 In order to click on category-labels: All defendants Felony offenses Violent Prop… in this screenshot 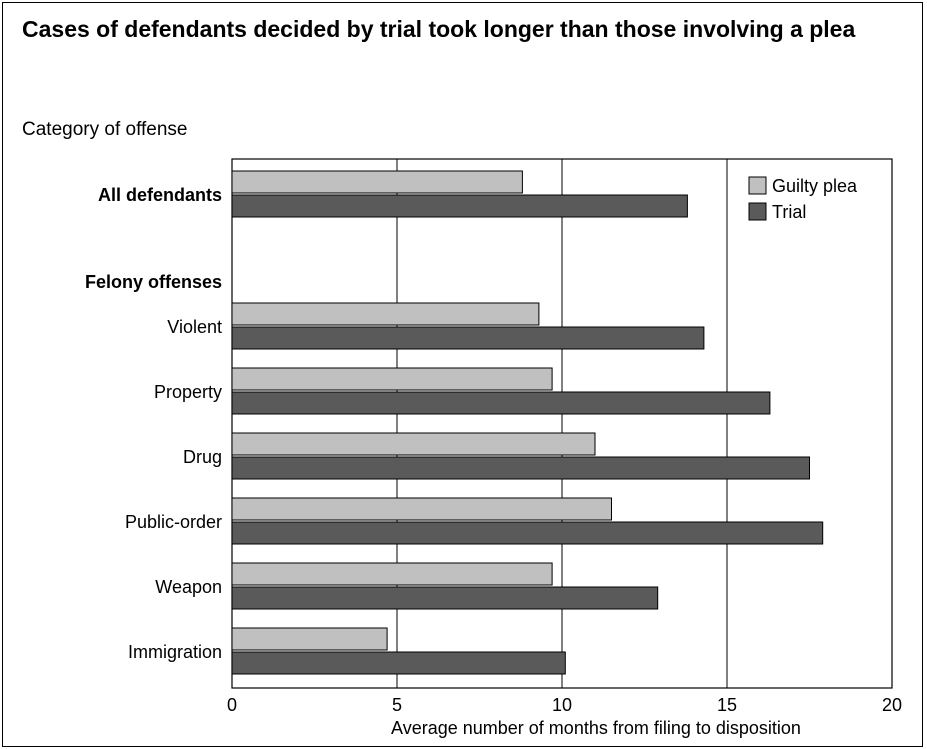, I will do `click(153, 423)`.